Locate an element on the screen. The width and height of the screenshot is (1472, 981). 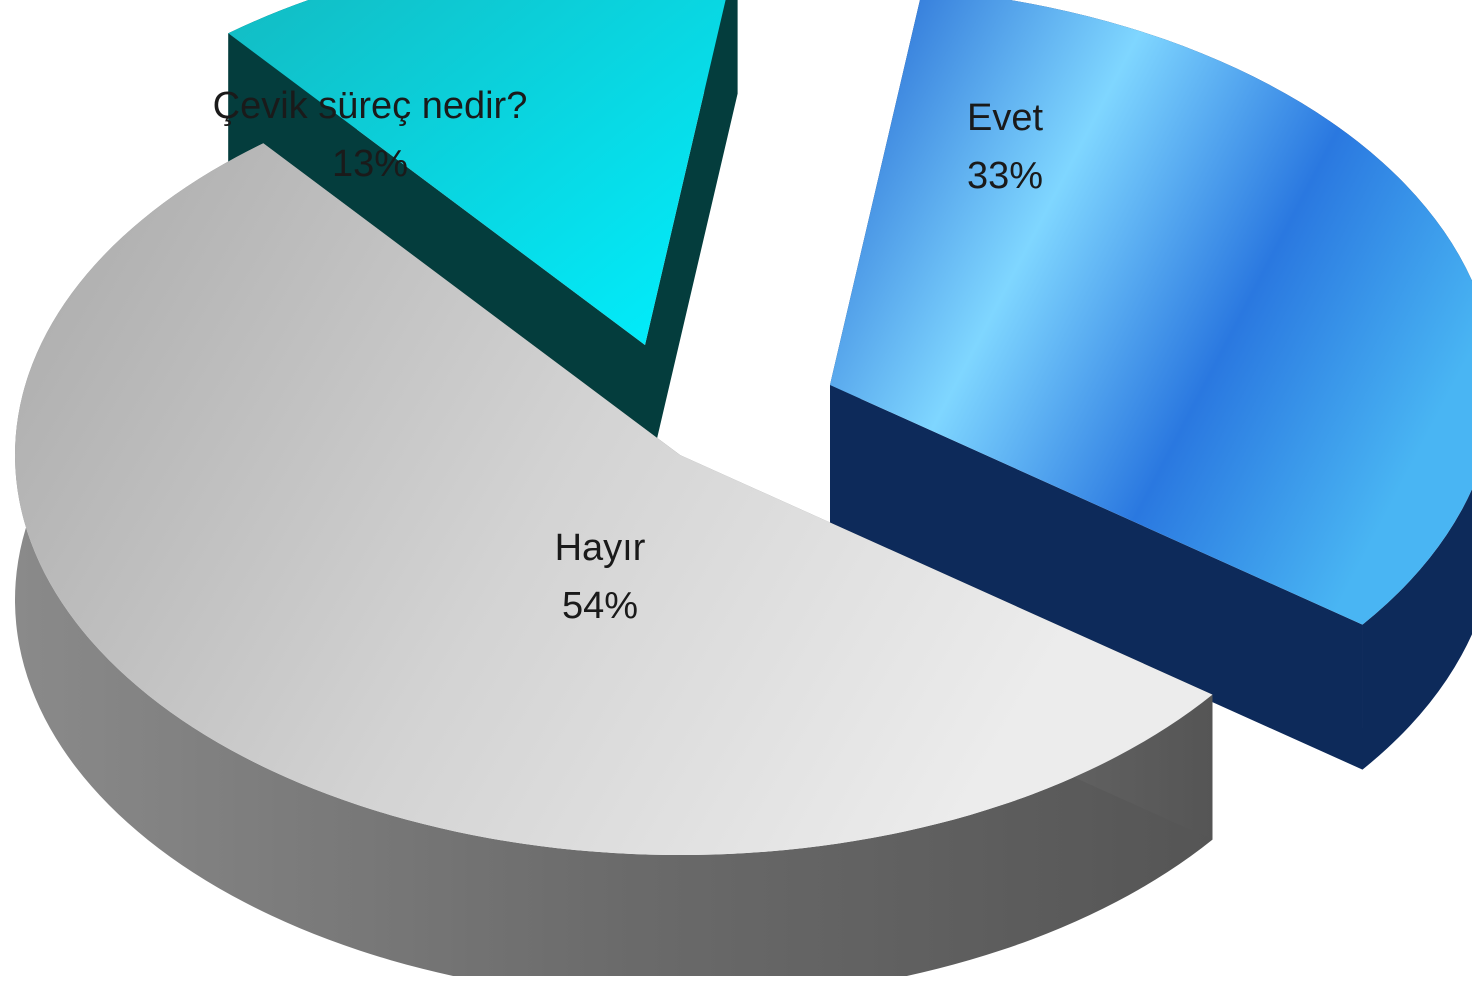
slice-value-label-3: 13% is located at coordinates (370, 164).